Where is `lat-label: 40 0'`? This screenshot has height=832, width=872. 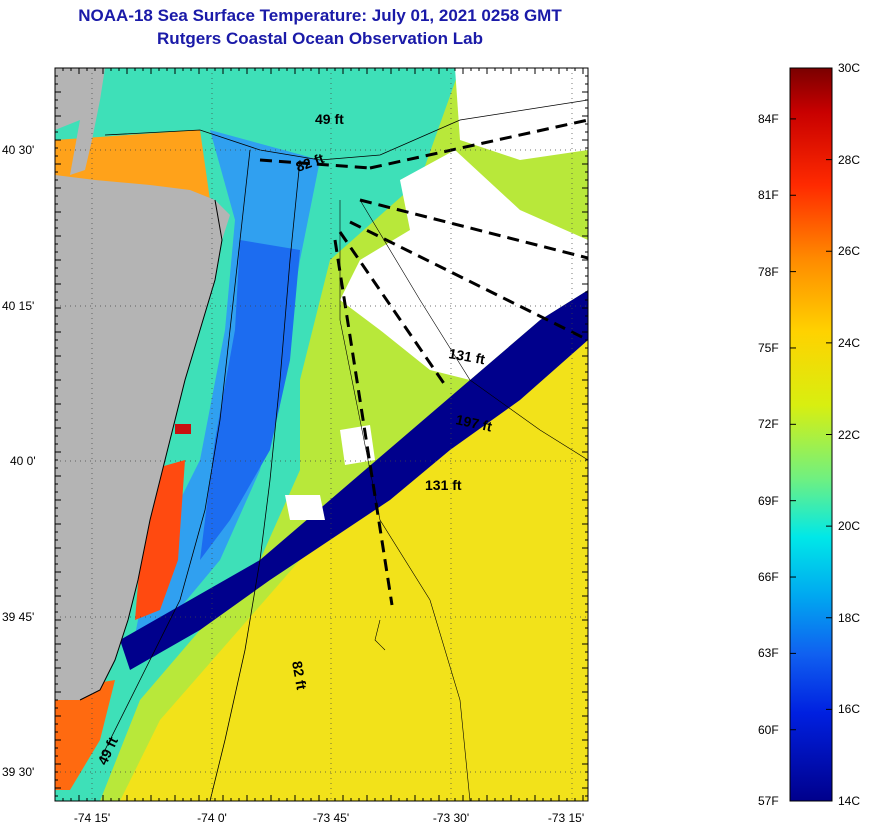 lat-label: 40 0' is located at coordinates (23, 461).